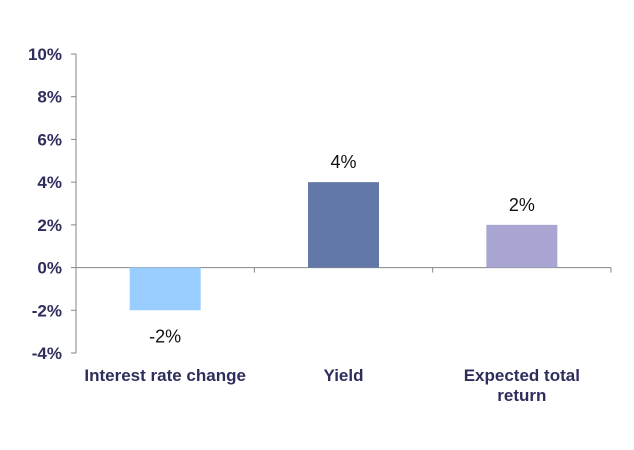 This screenshot has height=450, width=634. What do you see at coordinates (165, 336) in the screenshot?
I see `data-label: -2%` at bounding box center [165, 336].